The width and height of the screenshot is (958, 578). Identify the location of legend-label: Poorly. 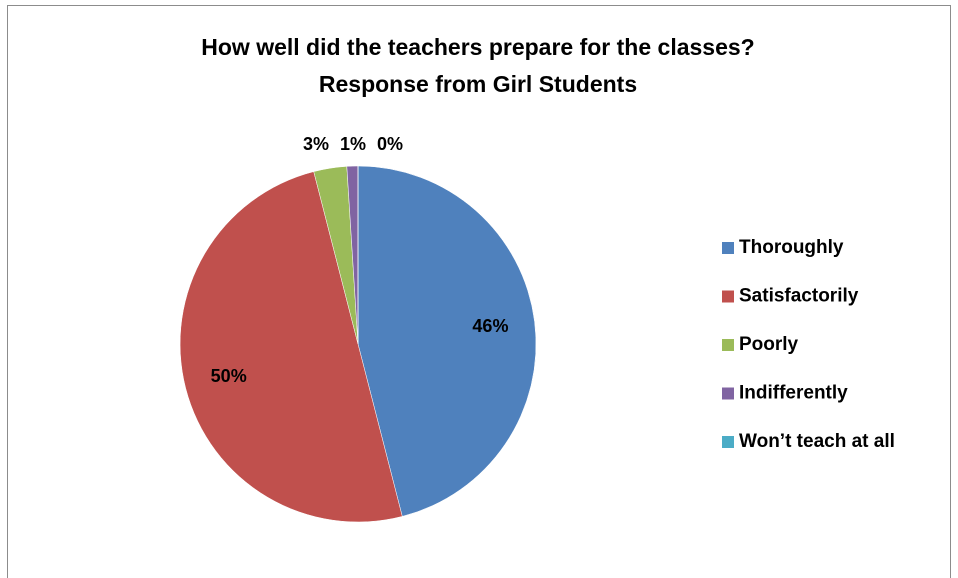
(769, 344).